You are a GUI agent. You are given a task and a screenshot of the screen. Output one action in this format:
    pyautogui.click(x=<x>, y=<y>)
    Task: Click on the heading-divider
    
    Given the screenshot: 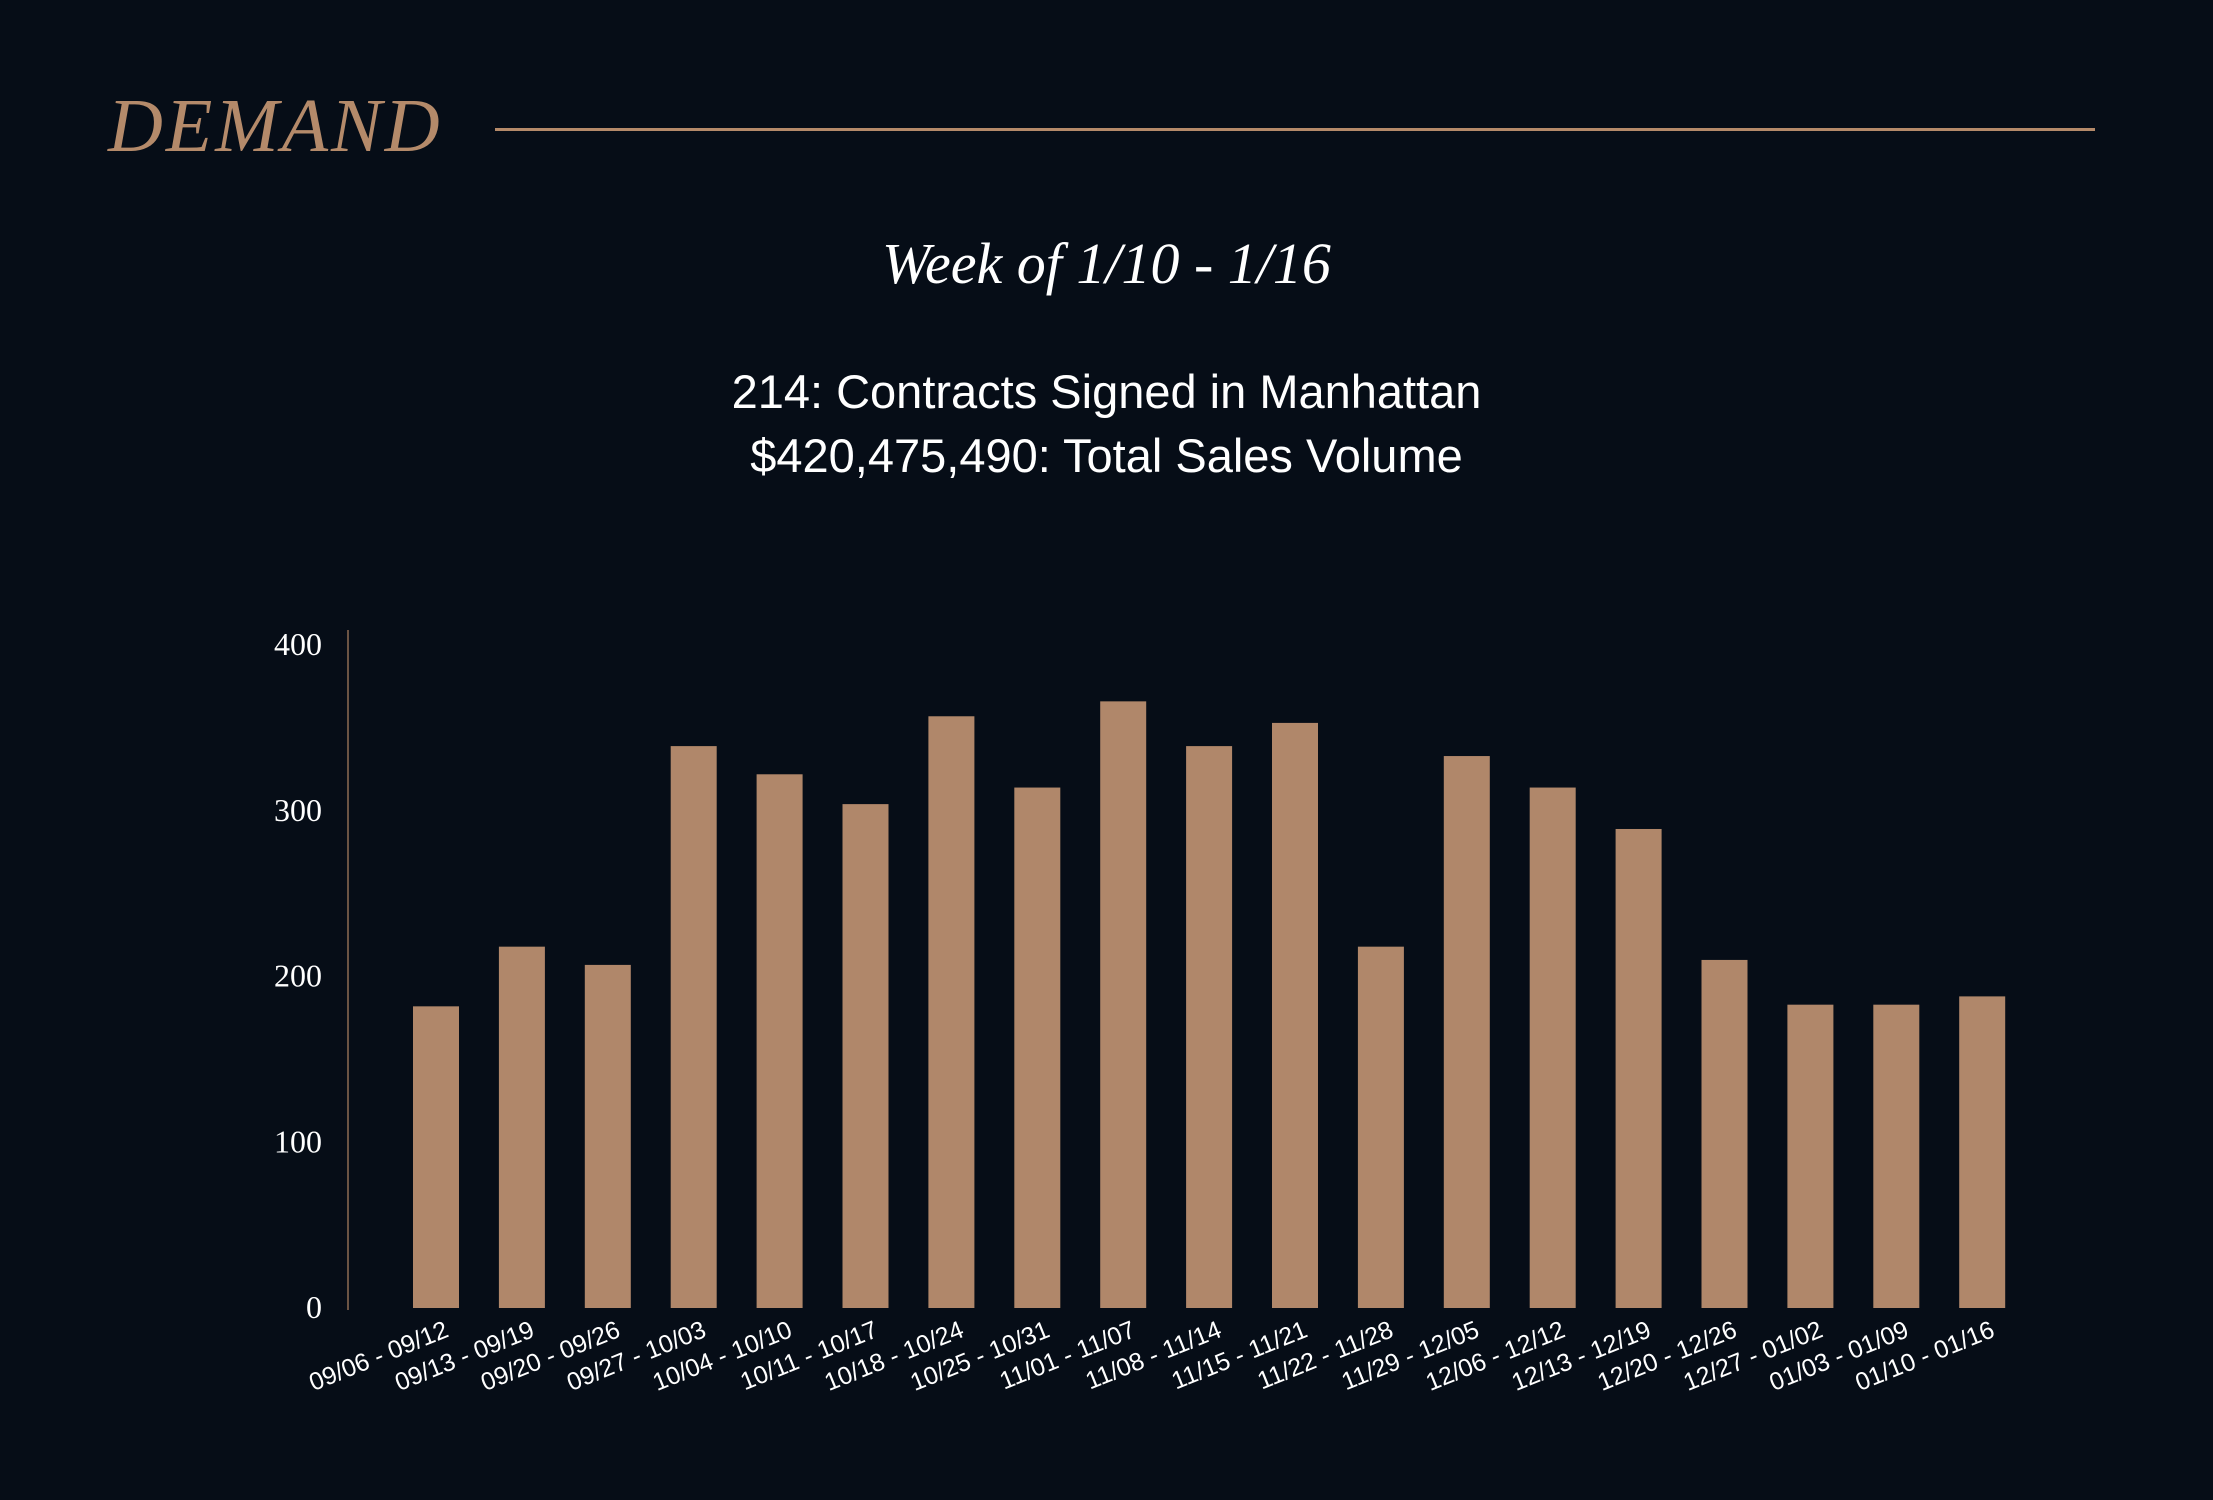 What is the action you would take?
    pyautogui.click(x=1295, y=129)
    